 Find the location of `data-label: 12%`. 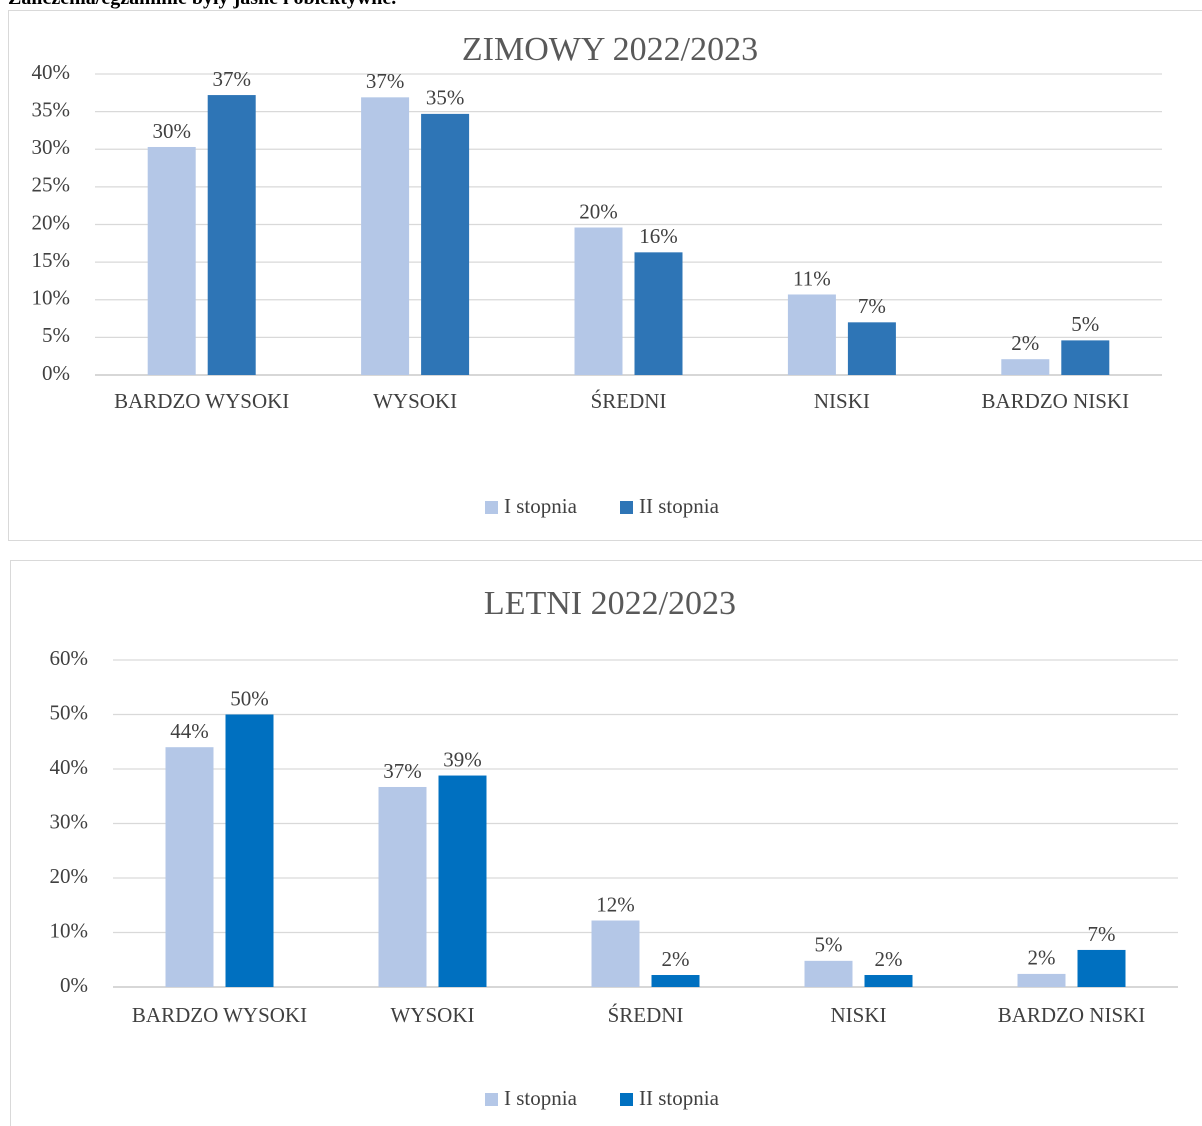

data-label: 12% is located at coordinates (615, 904).